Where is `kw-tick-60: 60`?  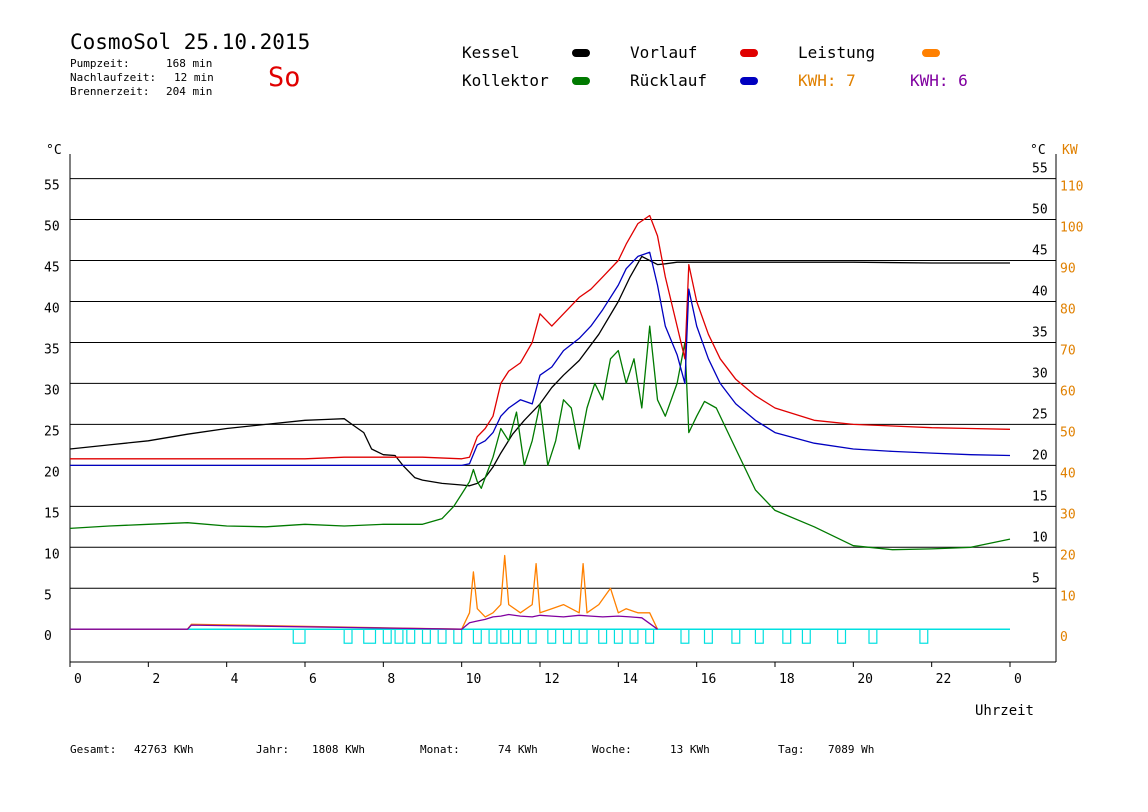 kw-tick-60: 60 is located at coordinates (1068, 391).